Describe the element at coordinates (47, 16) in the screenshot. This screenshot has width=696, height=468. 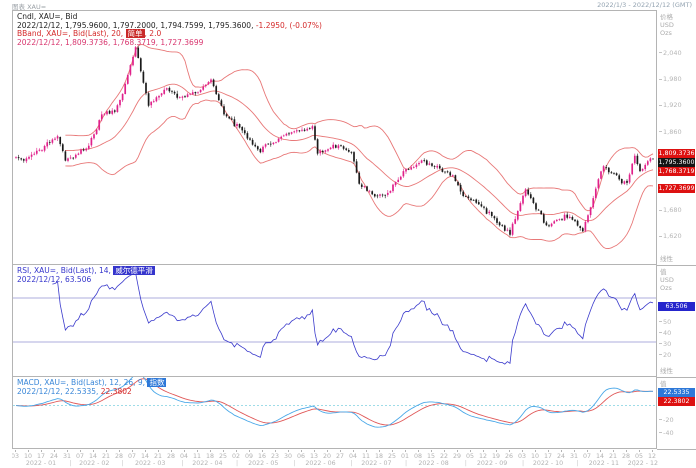
I see `candle-legend-title: Cndl, XAU=, Bid` at that location.